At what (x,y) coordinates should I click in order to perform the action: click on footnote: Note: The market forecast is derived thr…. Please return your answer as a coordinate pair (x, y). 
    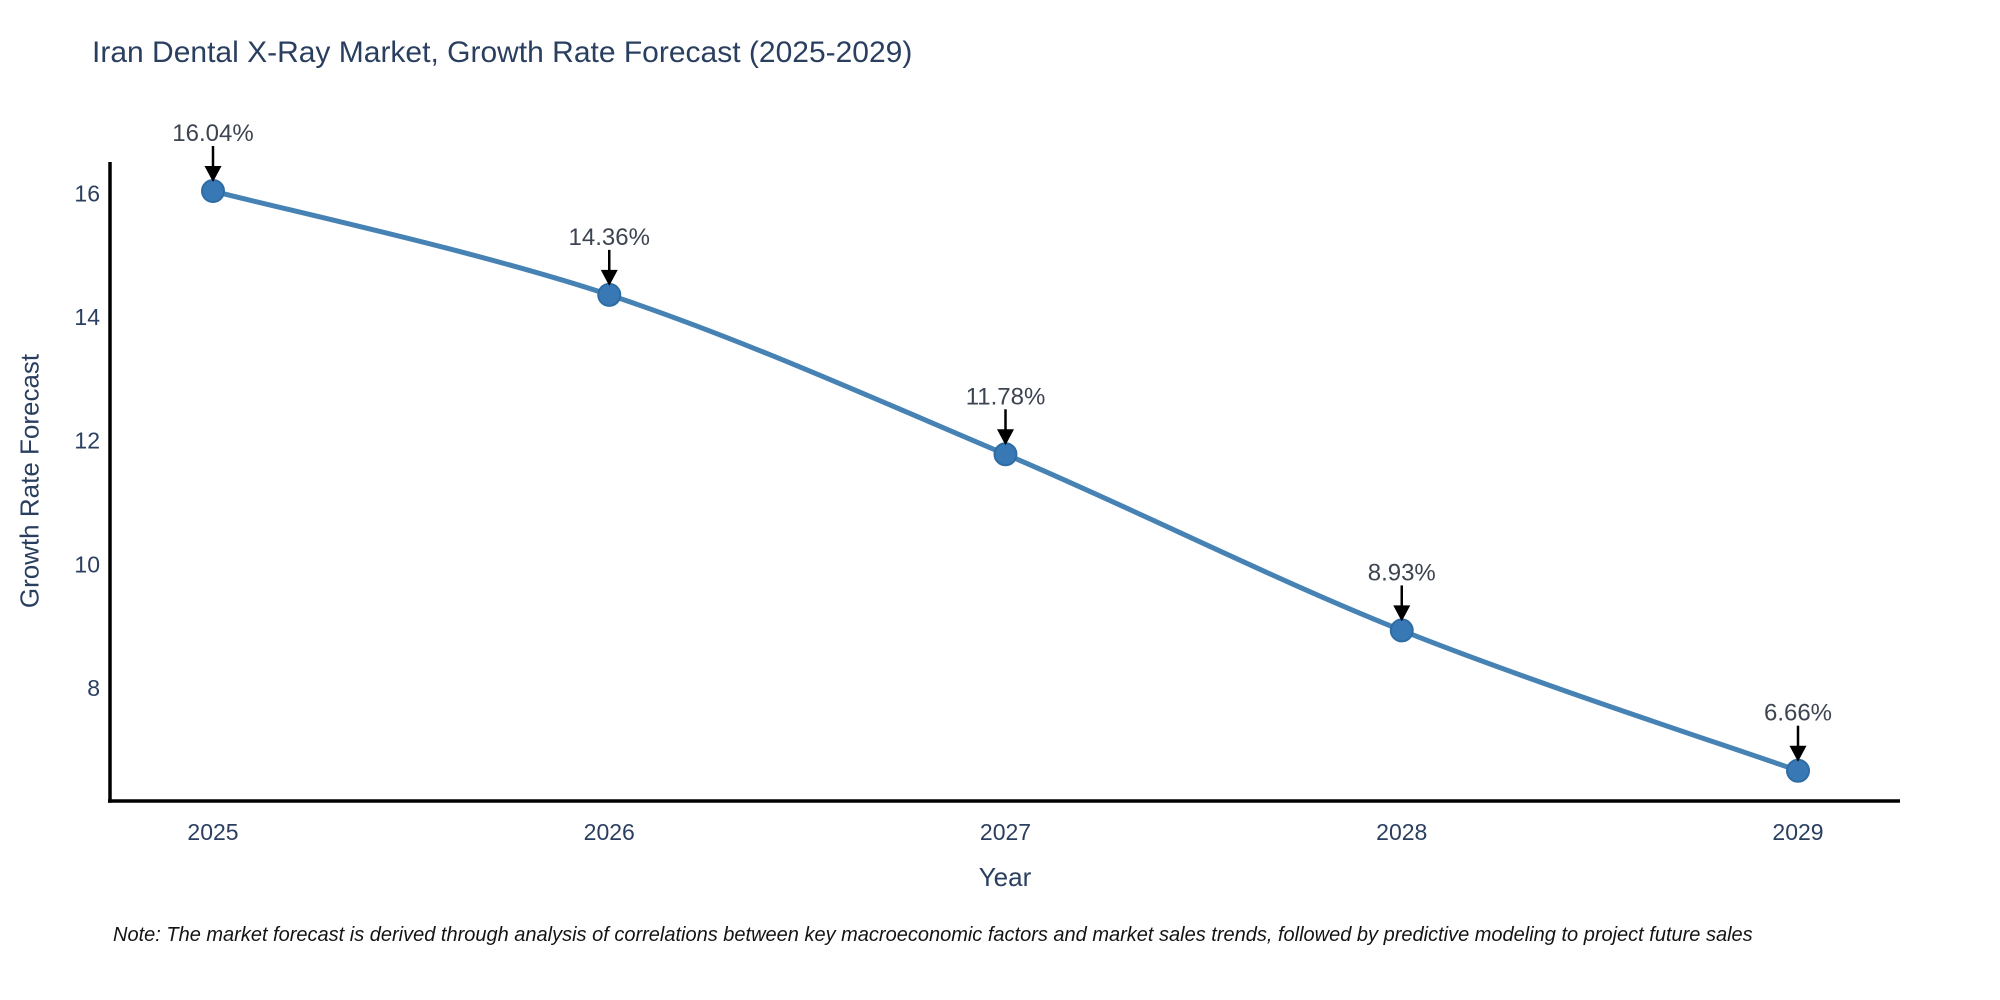
    Looking at the image, I should click on (933, 935).